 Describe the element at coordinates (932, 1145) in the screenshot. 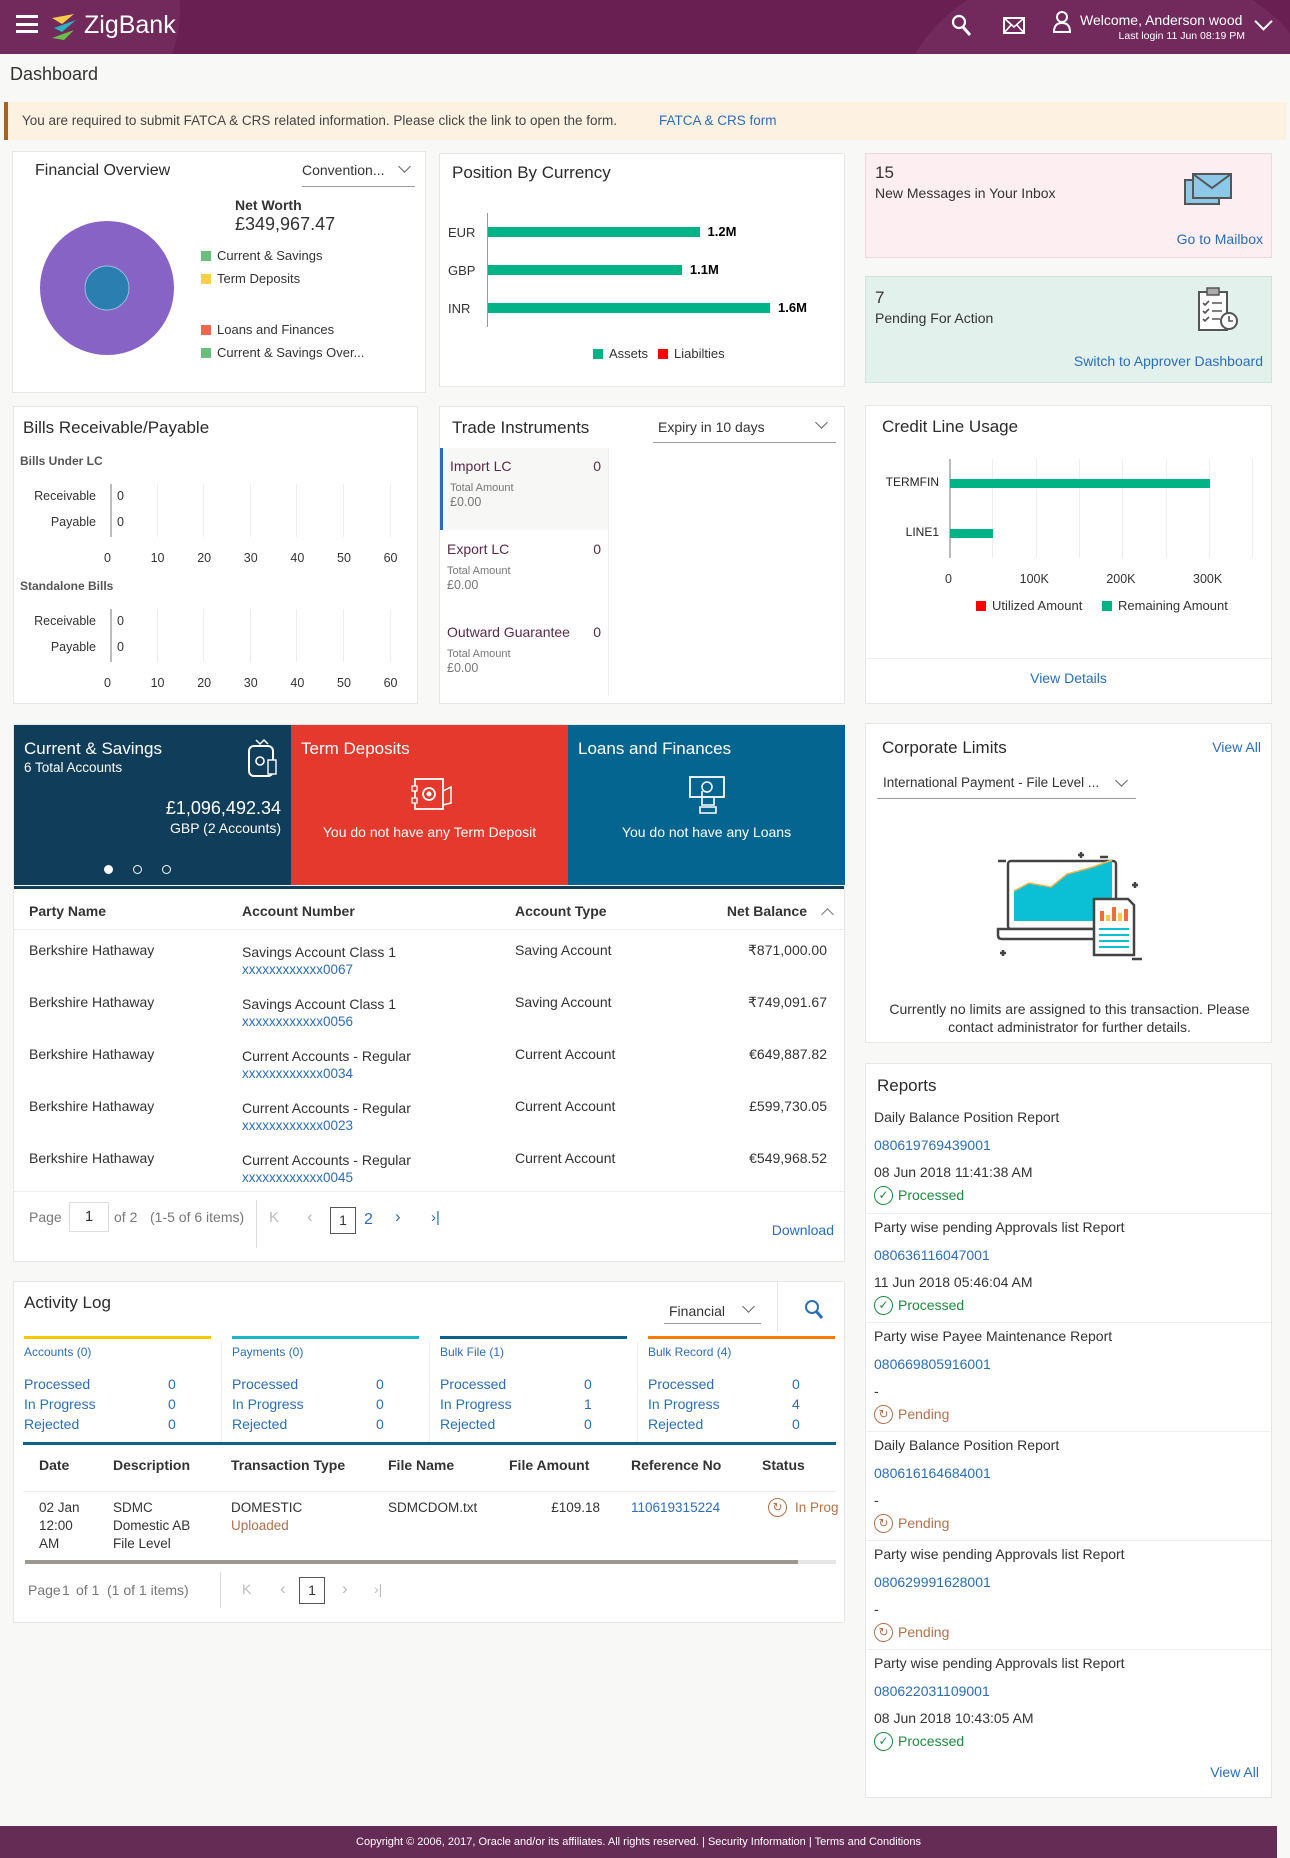

I see `report-id-link: 080619769439001` at that location.